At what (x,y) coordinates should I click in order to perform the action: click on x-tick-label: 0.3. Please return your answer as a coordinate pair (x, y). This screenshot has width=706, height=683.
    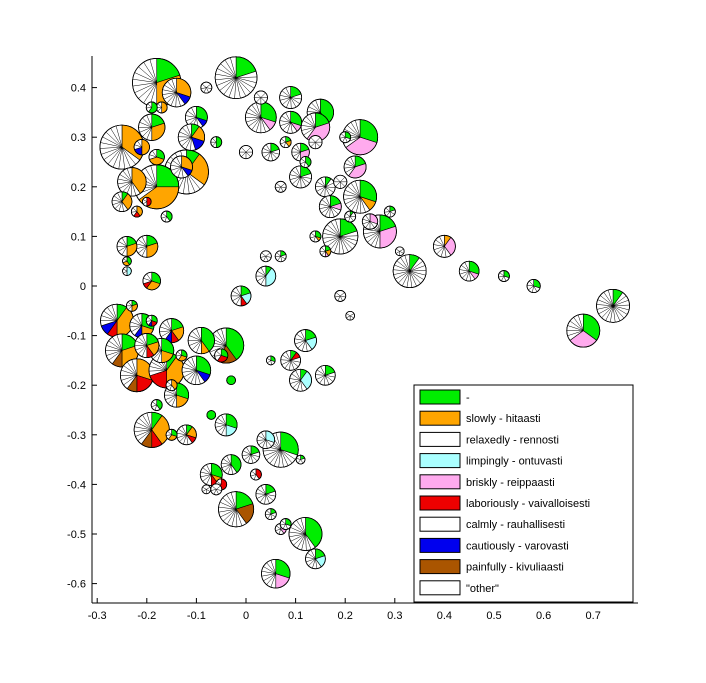
    Looking at the image, I should click on (394, 616).